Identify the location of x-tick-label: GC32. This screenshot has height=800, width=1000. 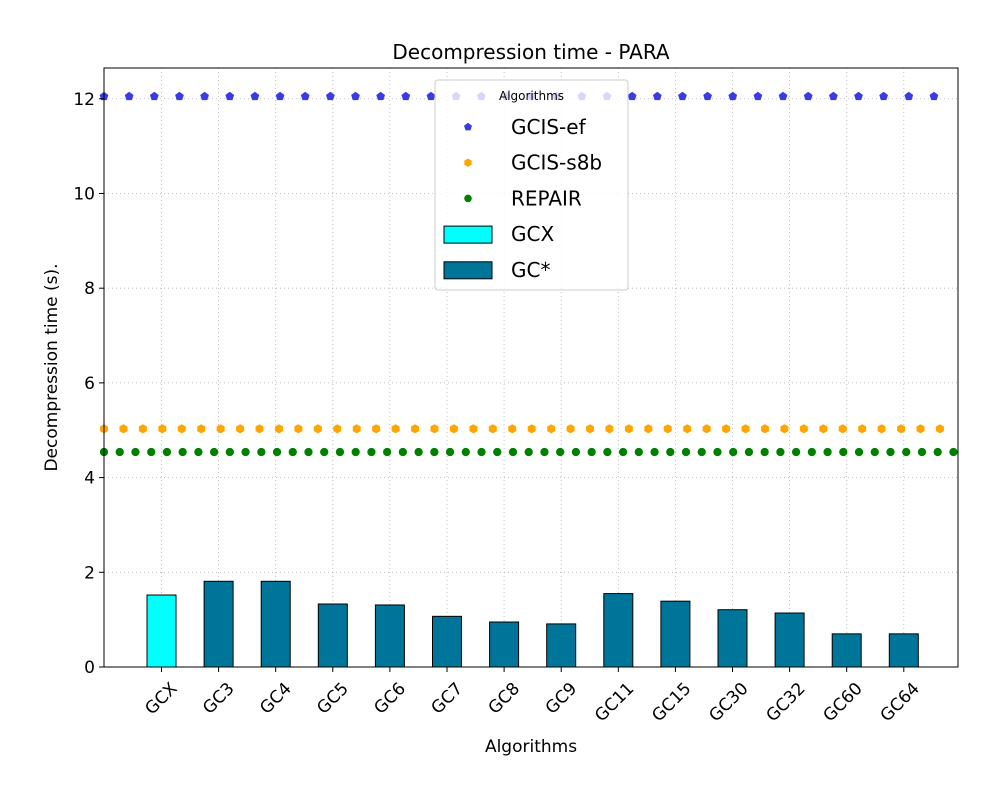
(785, 702).